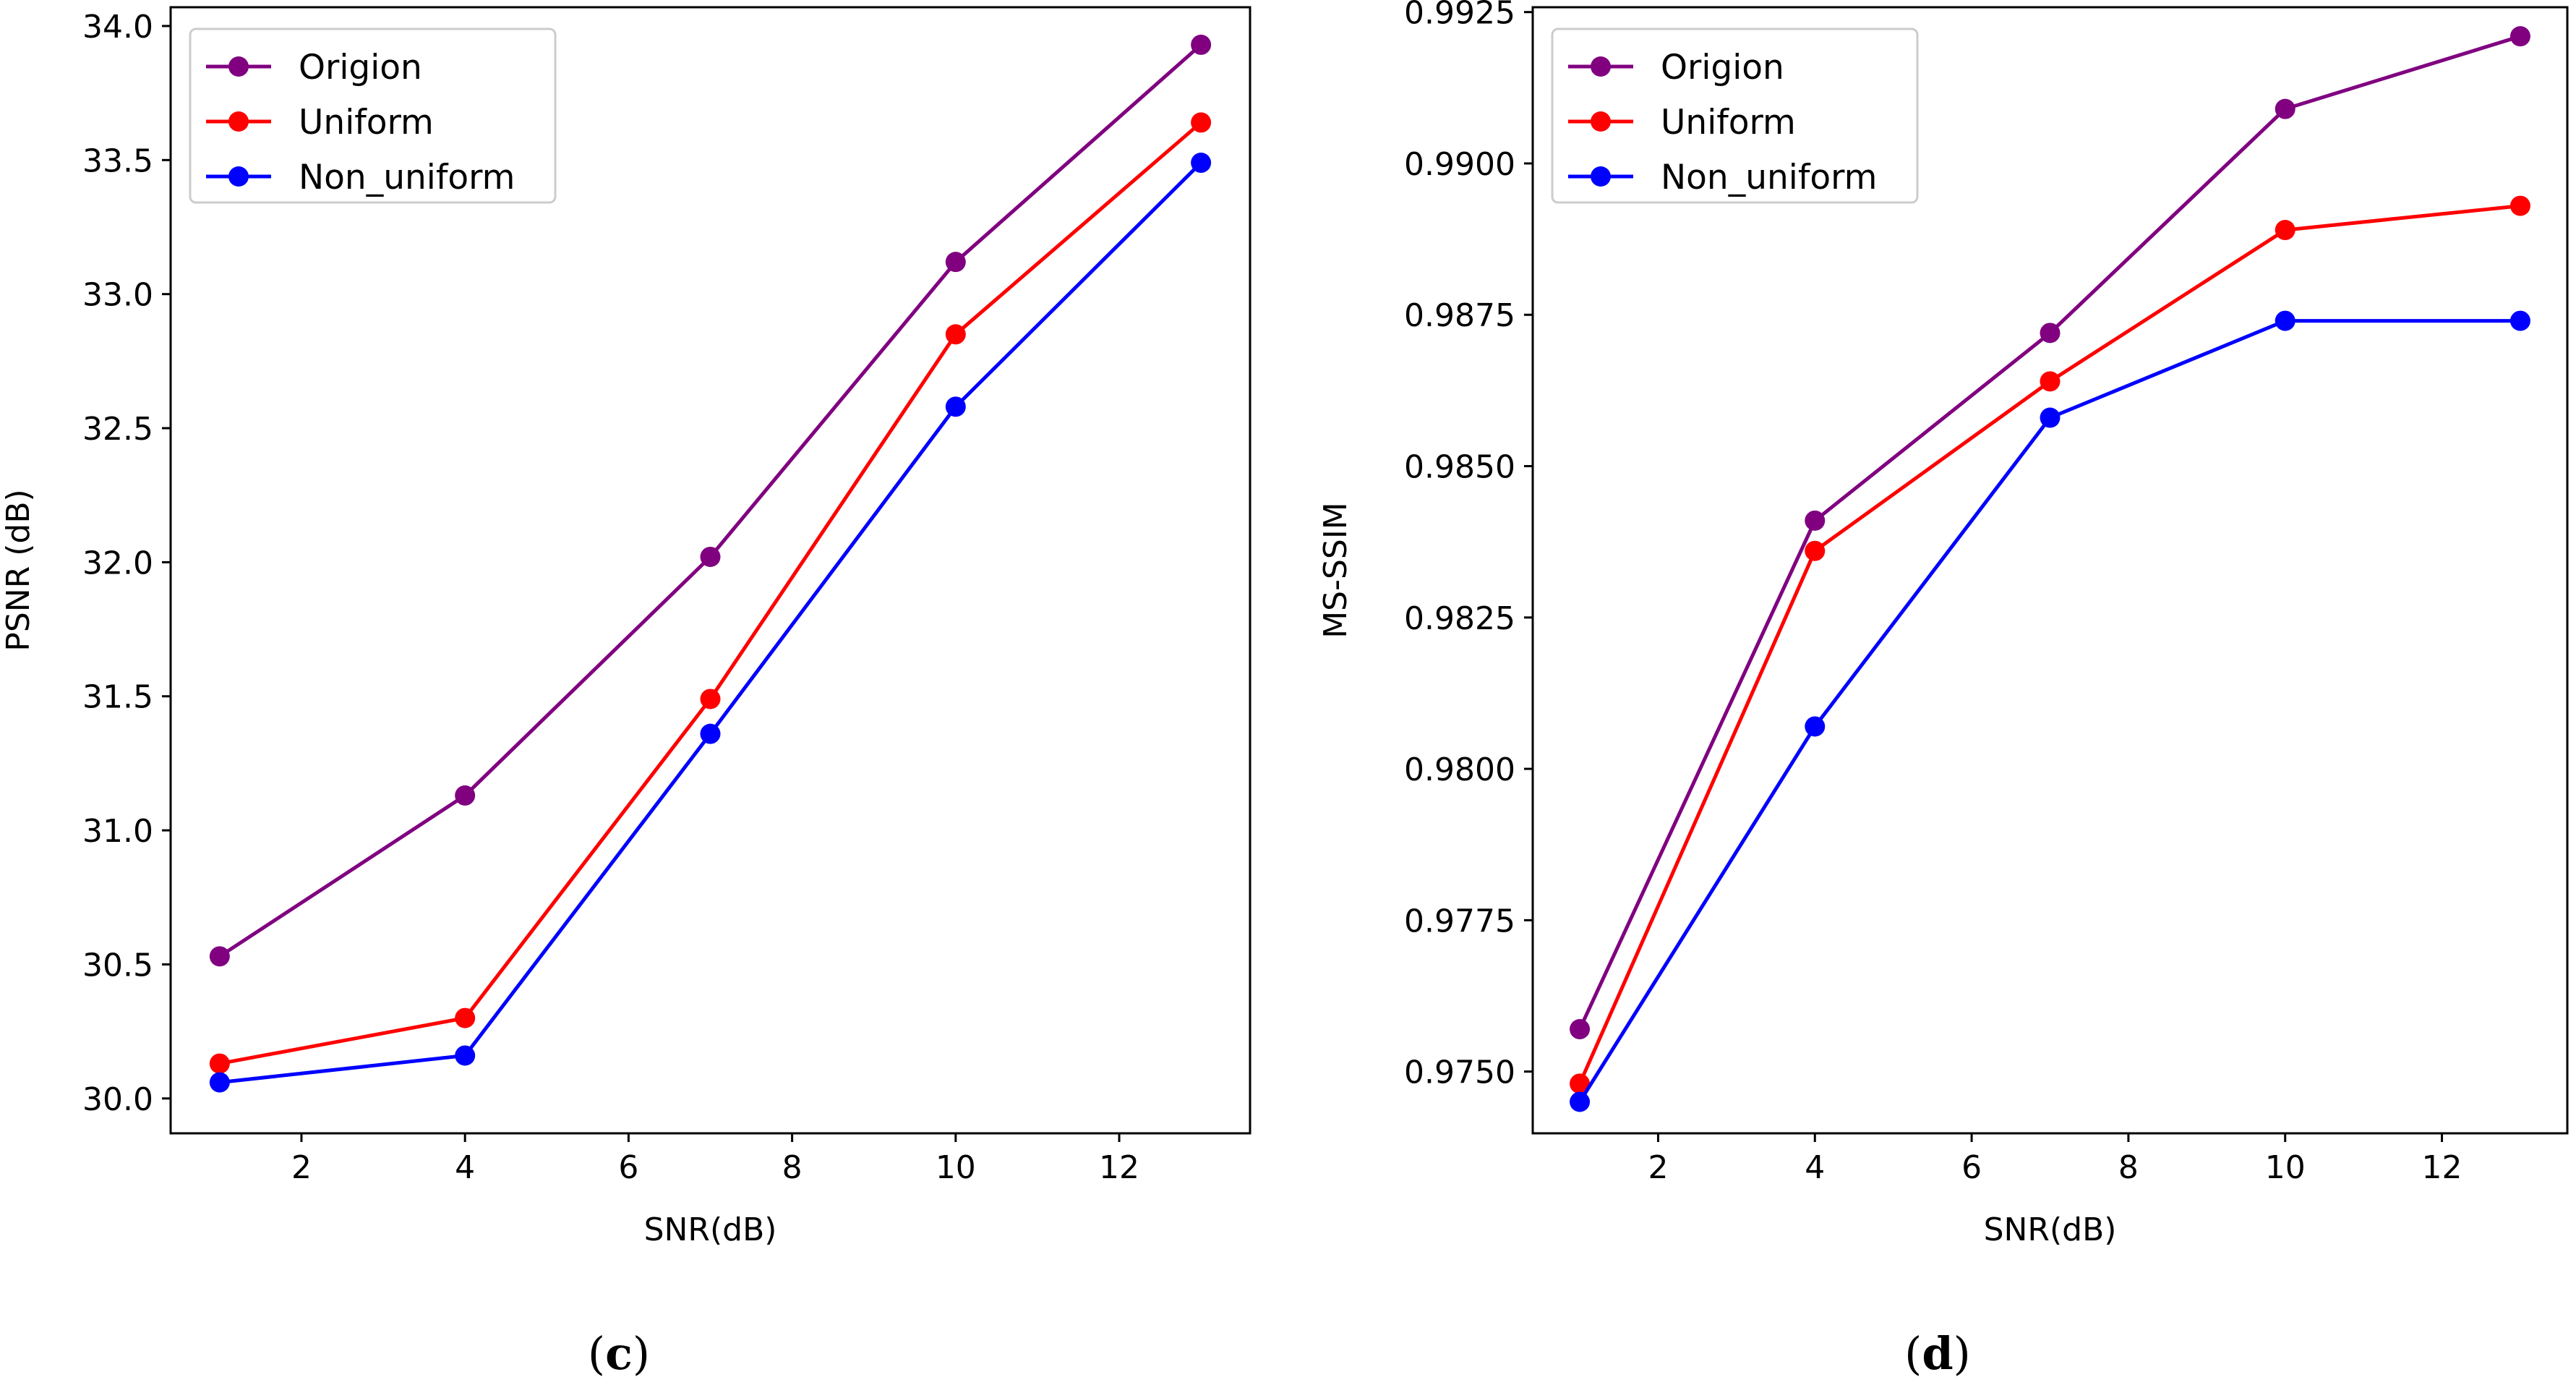 This screenshot has height=1385, width=2576. I want to click on panel-caption: (c), so click(619, 1353).